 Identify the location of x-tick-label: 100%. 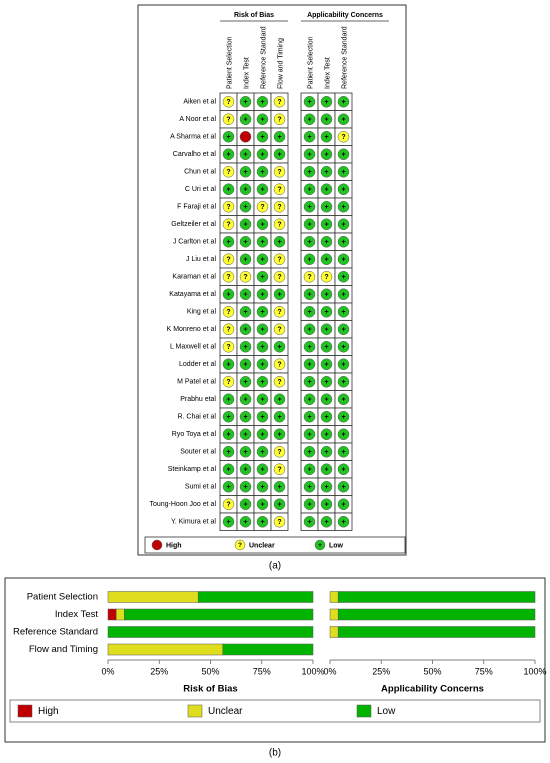
(534, 671).